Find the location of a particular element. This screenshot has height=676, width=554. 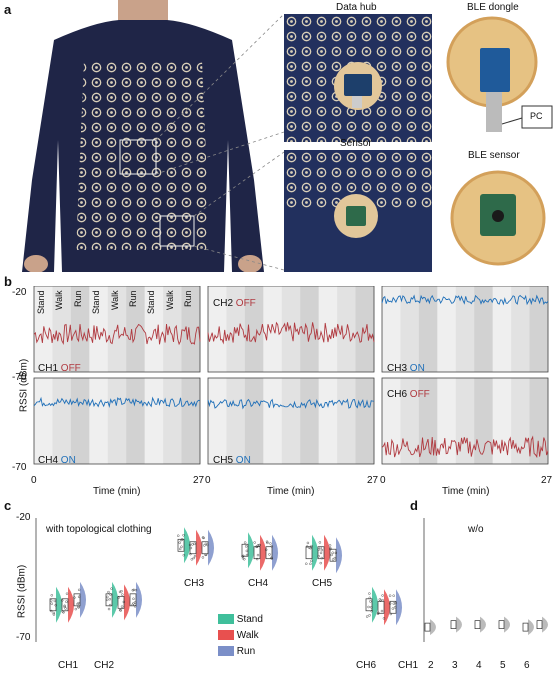

panel-label-b: b is located at coordinates (8, 281).